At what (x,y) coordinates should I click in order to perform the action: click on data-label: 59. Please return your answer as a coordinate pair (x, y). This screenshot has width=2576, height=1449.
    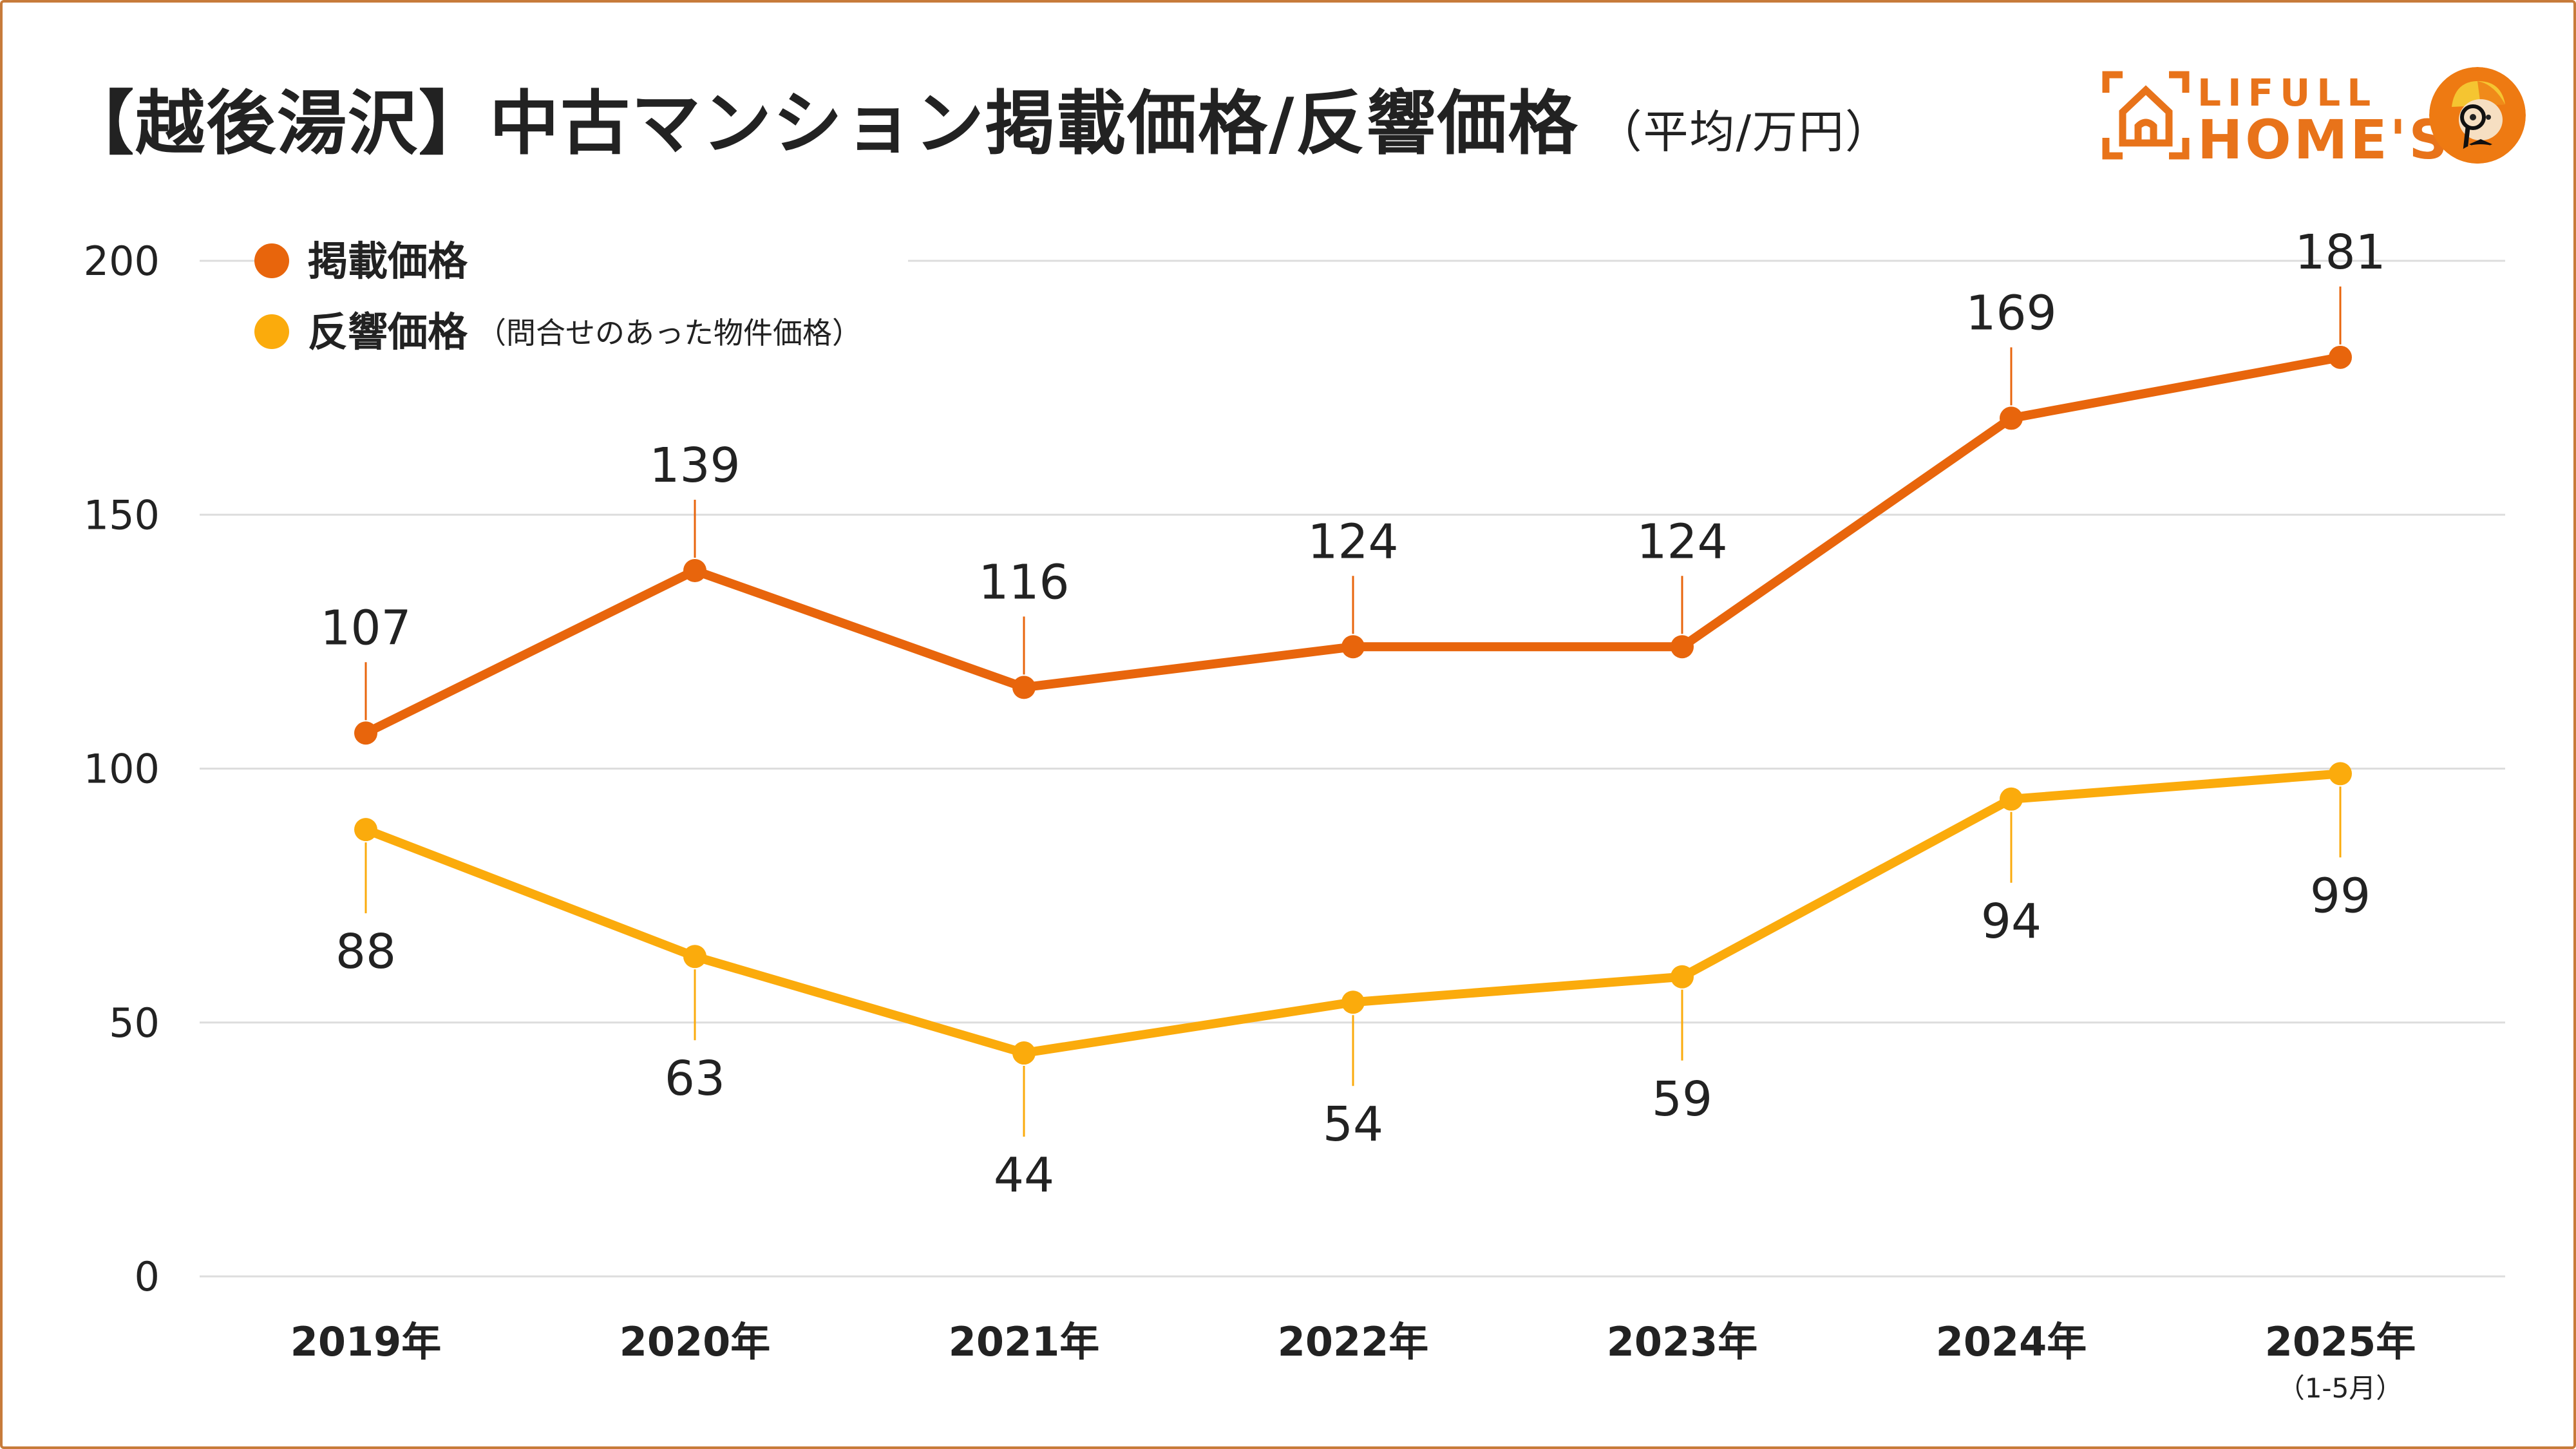
    Looking at the image, I should click on (1682, 1099).